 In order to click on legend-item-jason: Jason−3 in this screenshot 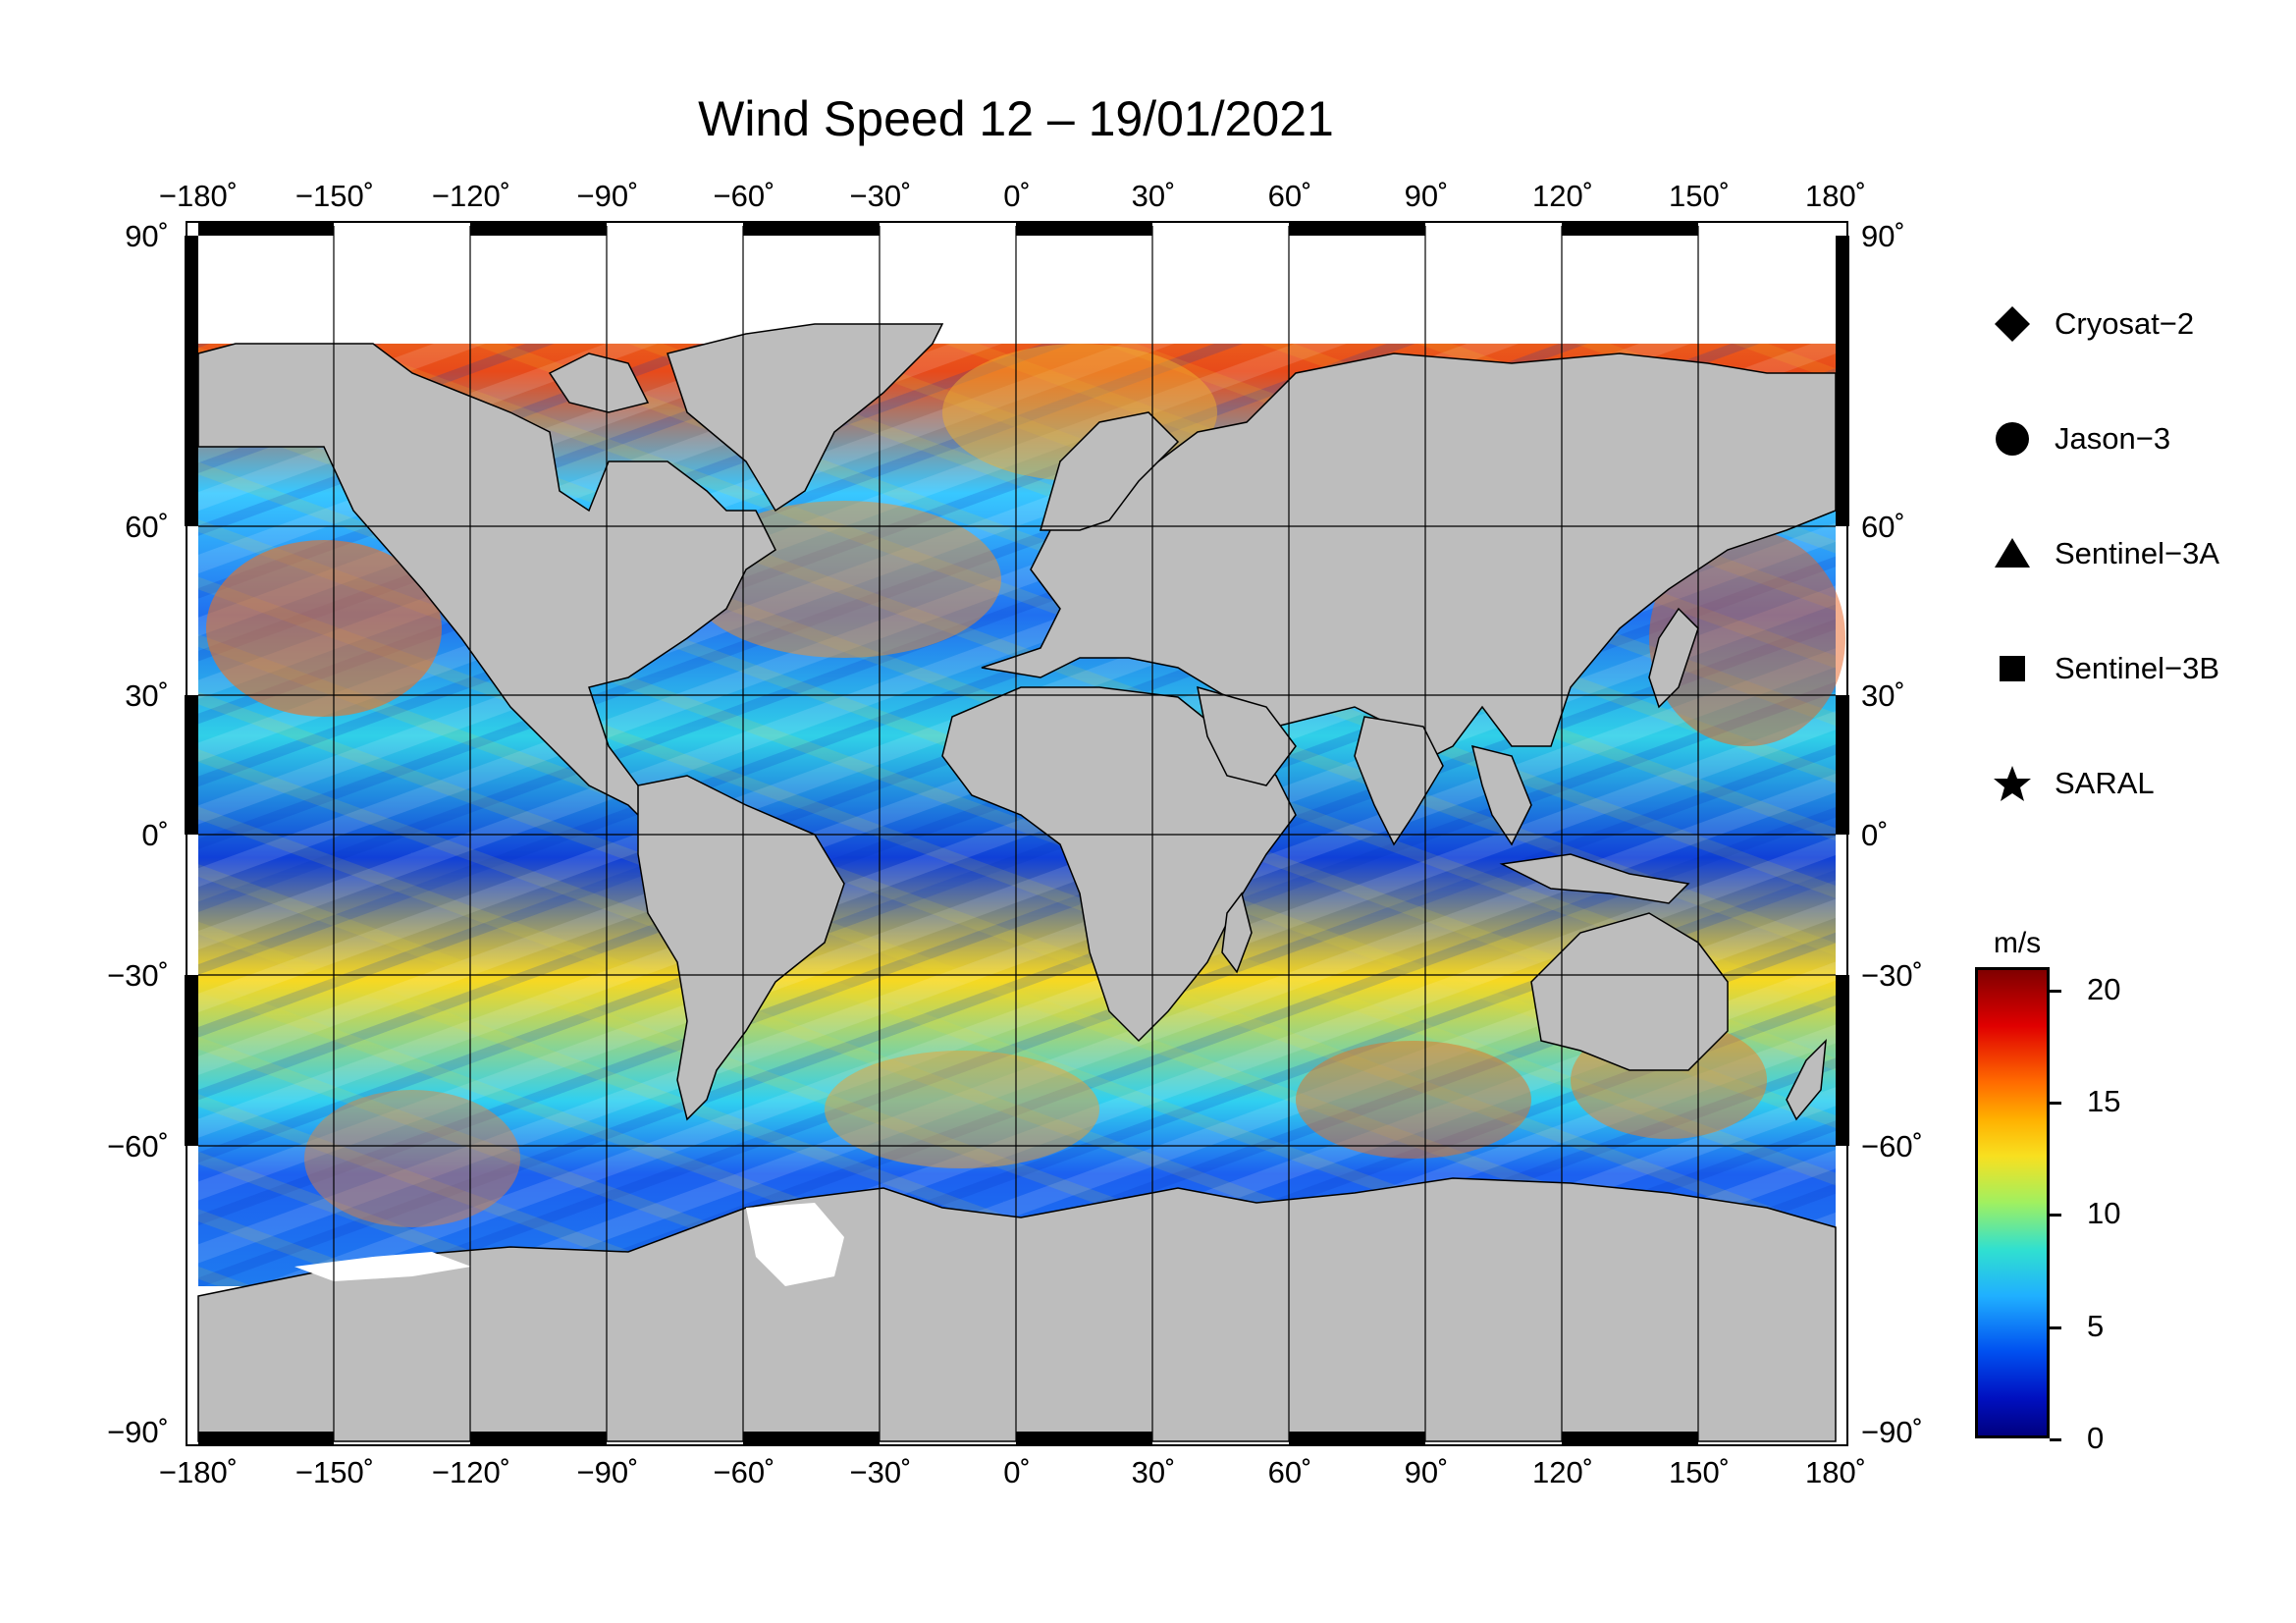, I will do `click(2144, 439)`.